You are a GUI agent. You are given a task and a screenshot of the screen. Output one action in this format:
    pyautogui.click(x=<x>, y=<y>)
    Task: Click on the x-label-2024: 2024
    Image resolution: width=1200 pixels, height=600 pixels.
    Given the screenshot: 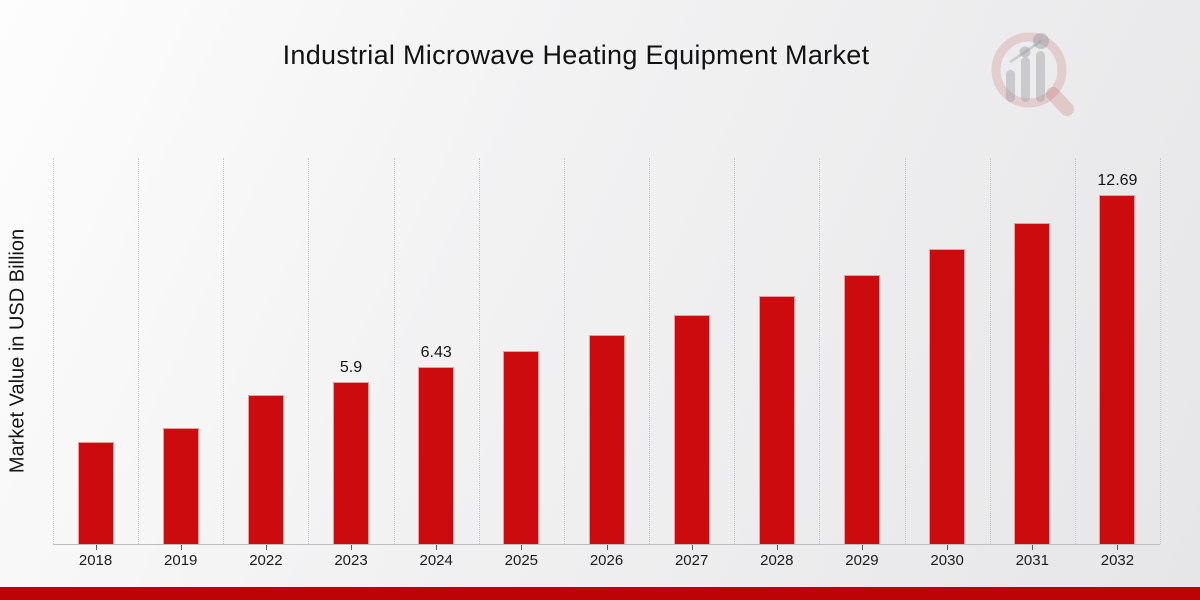 What is the action you would take?
    pyautogui.click(x=436, y=560)
    